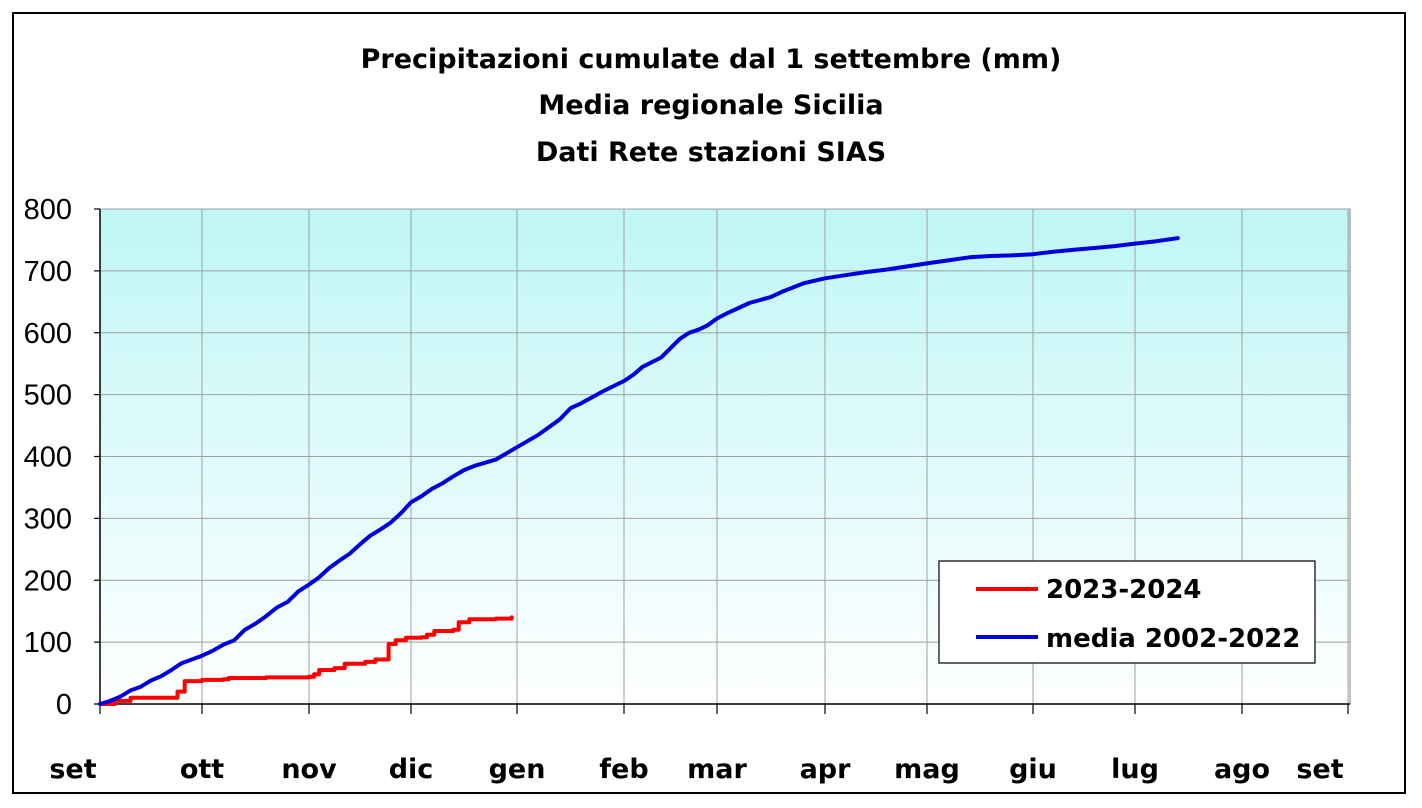  I want to click on x-tick-label: ott, so click(202, 769).